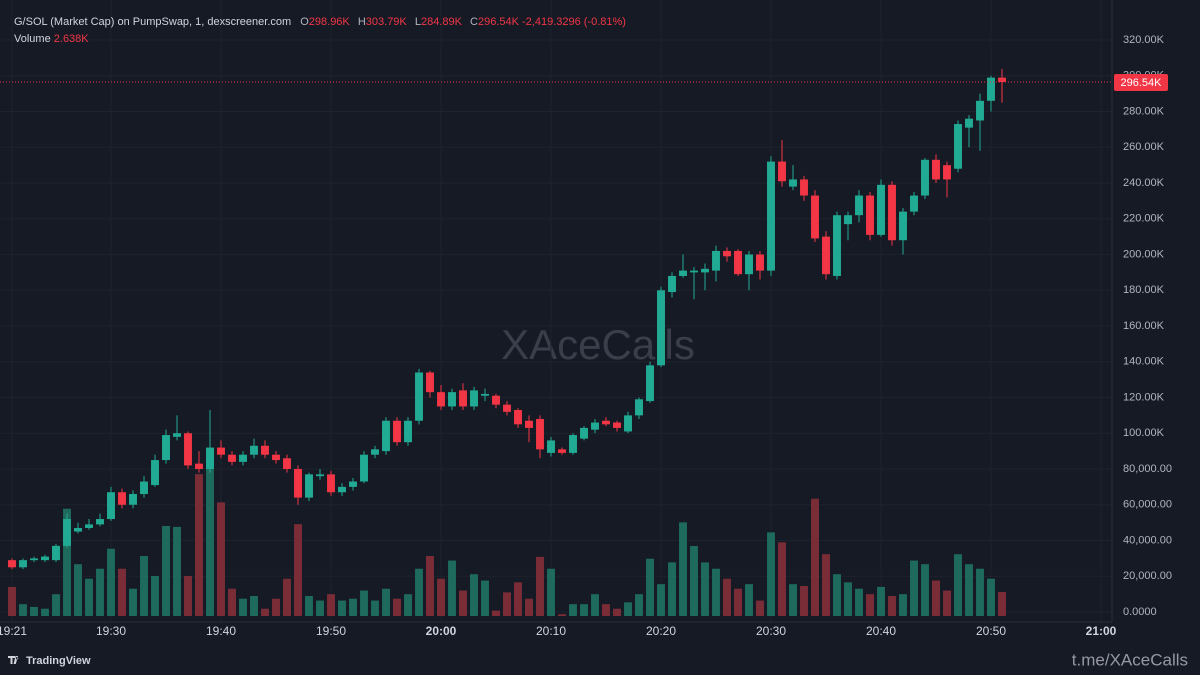  I want to click on last-price-marker, so click(1141, 82).